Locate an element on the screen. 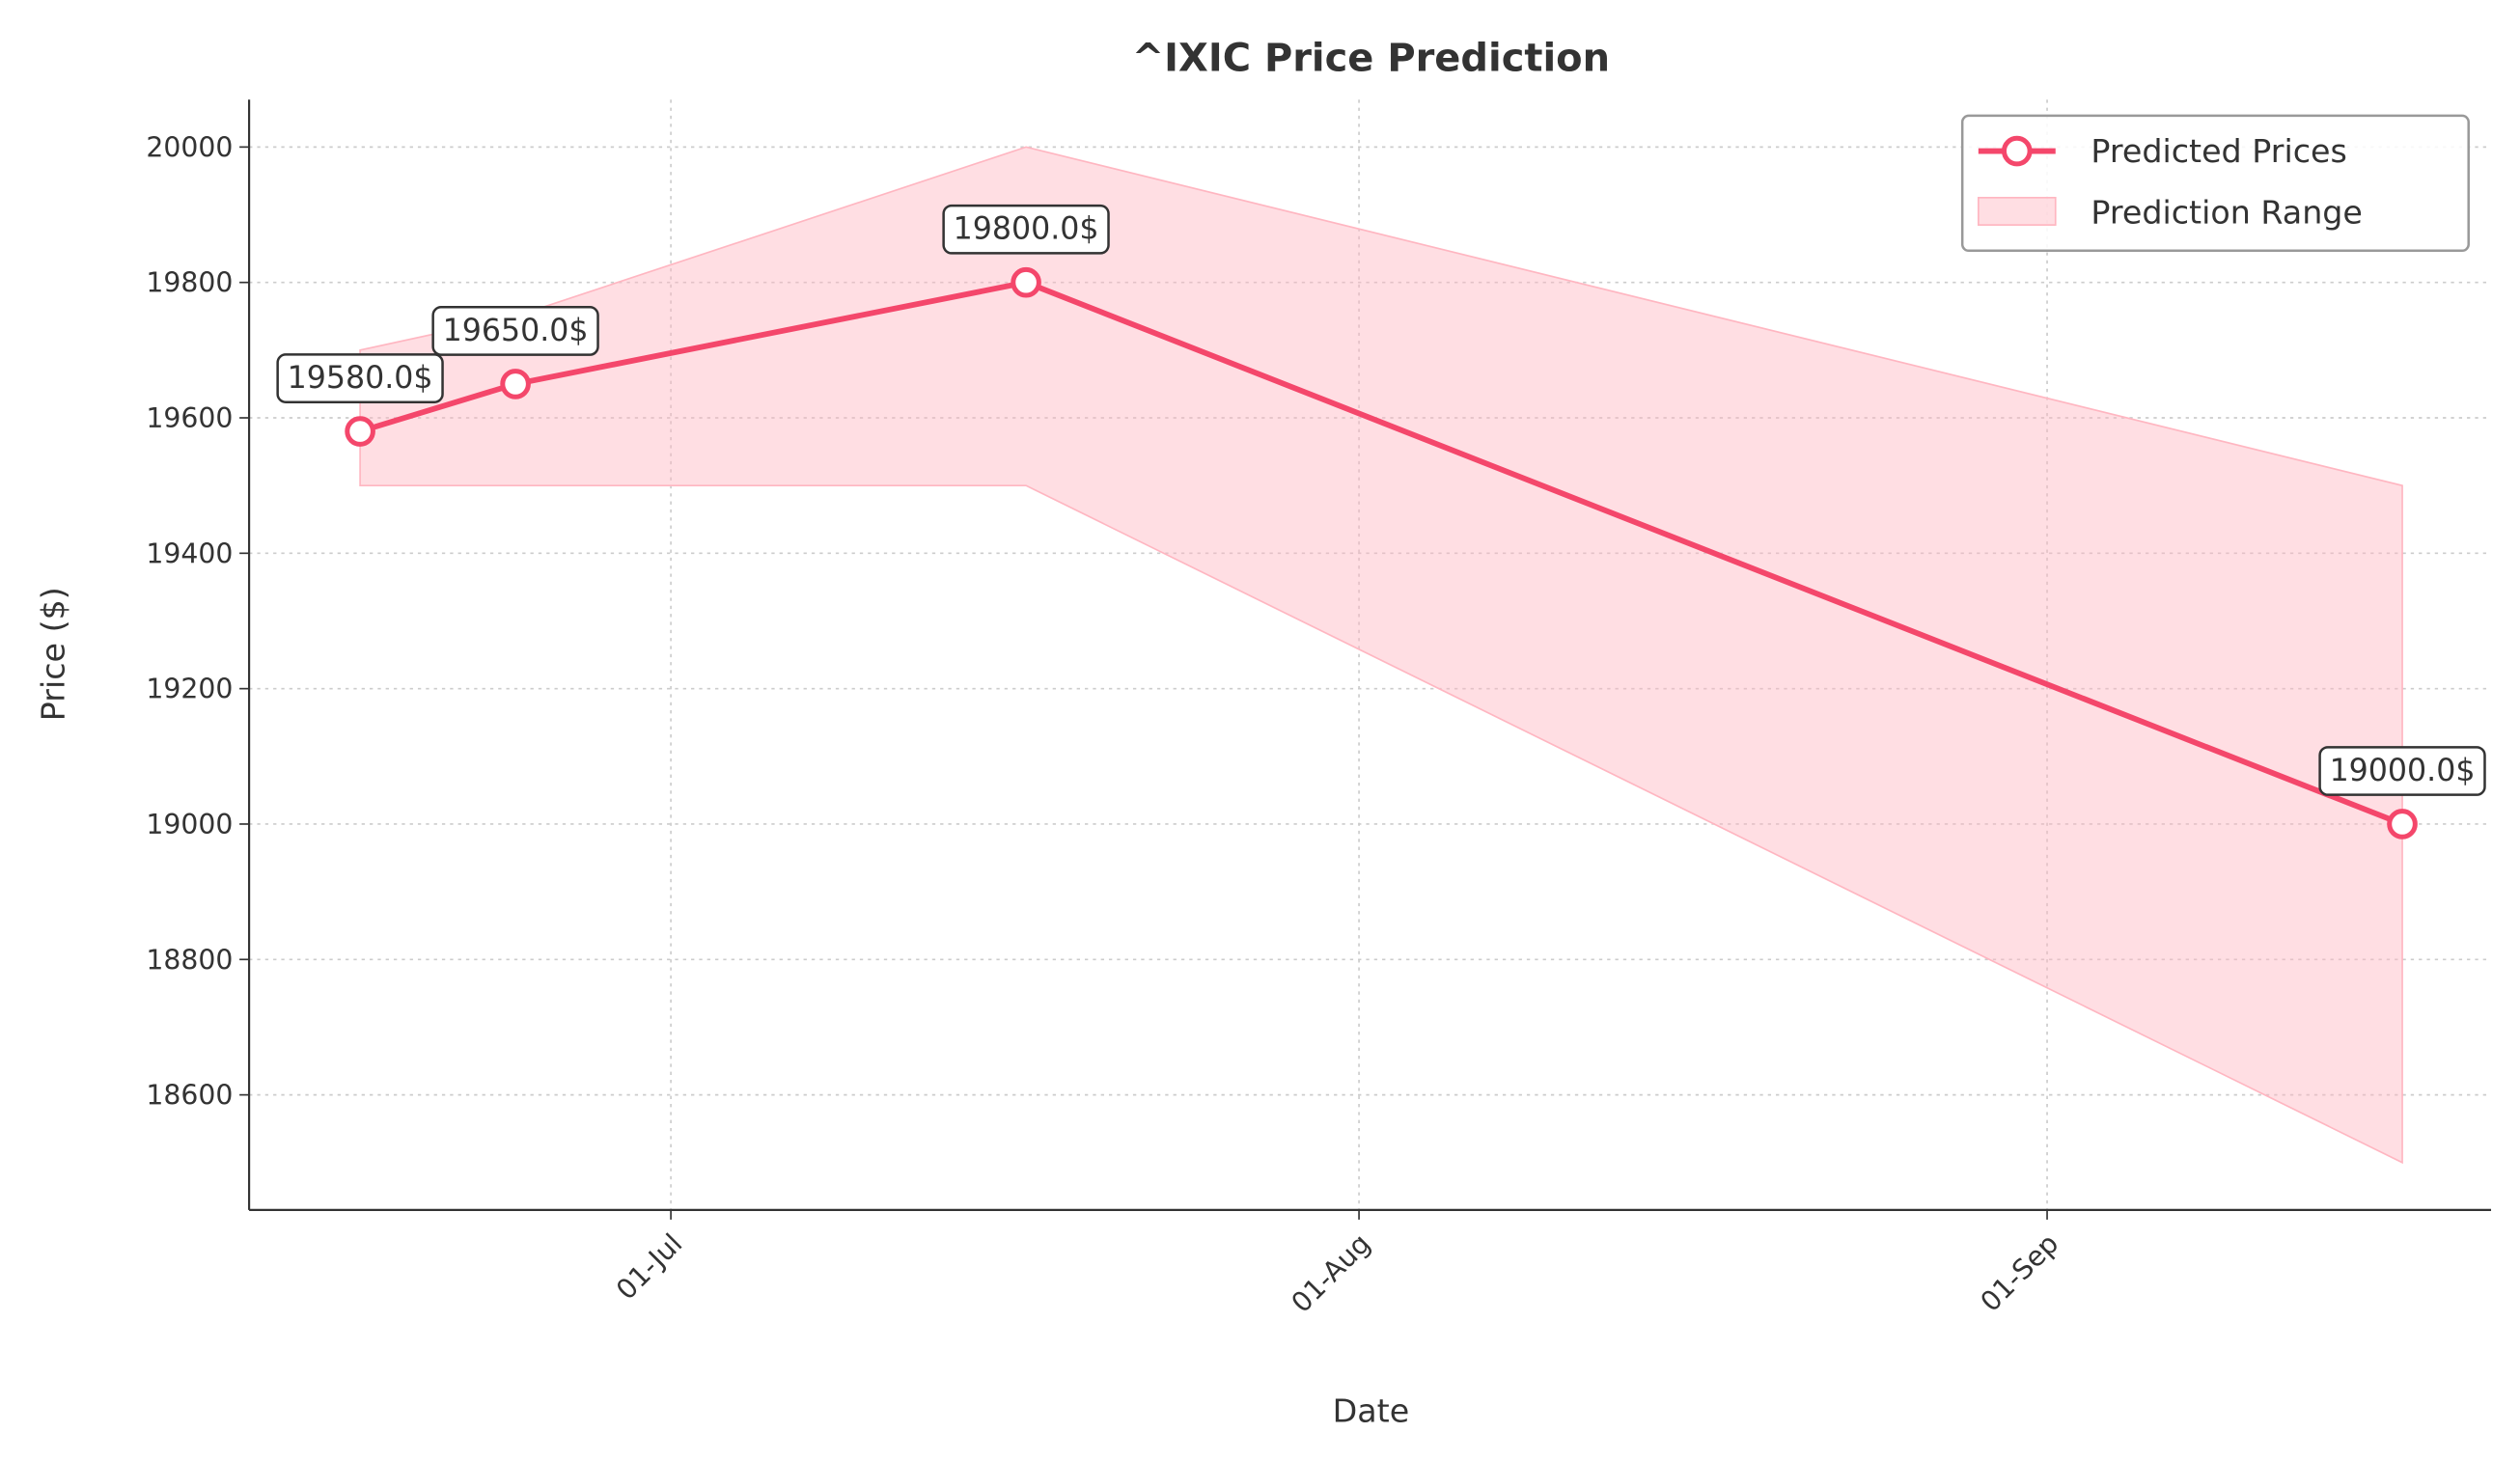 This screenshot has width=2520, height=1460. y-tick-label: 20000 is located at coordinates (189, 147).